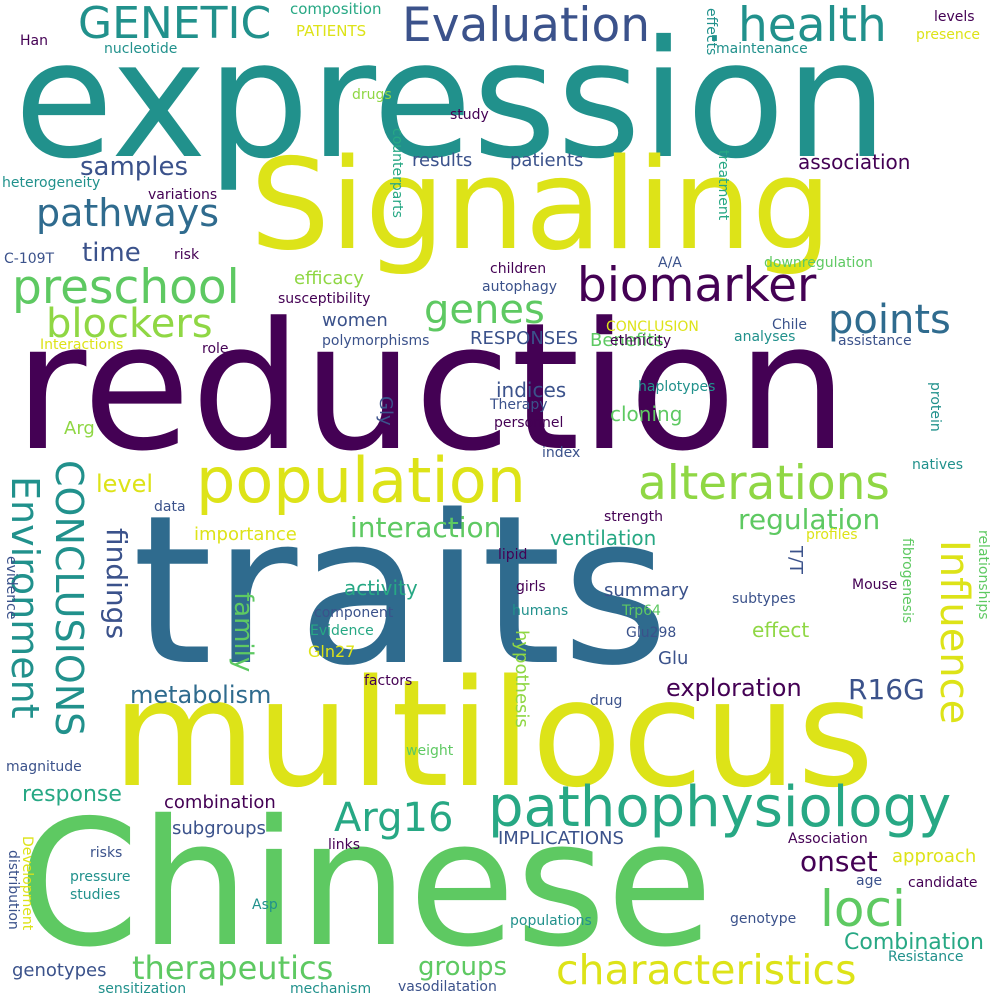  Describe the element at coordinates (954, 632) in the screenshot. I see `word-influence: Influence` at that location.